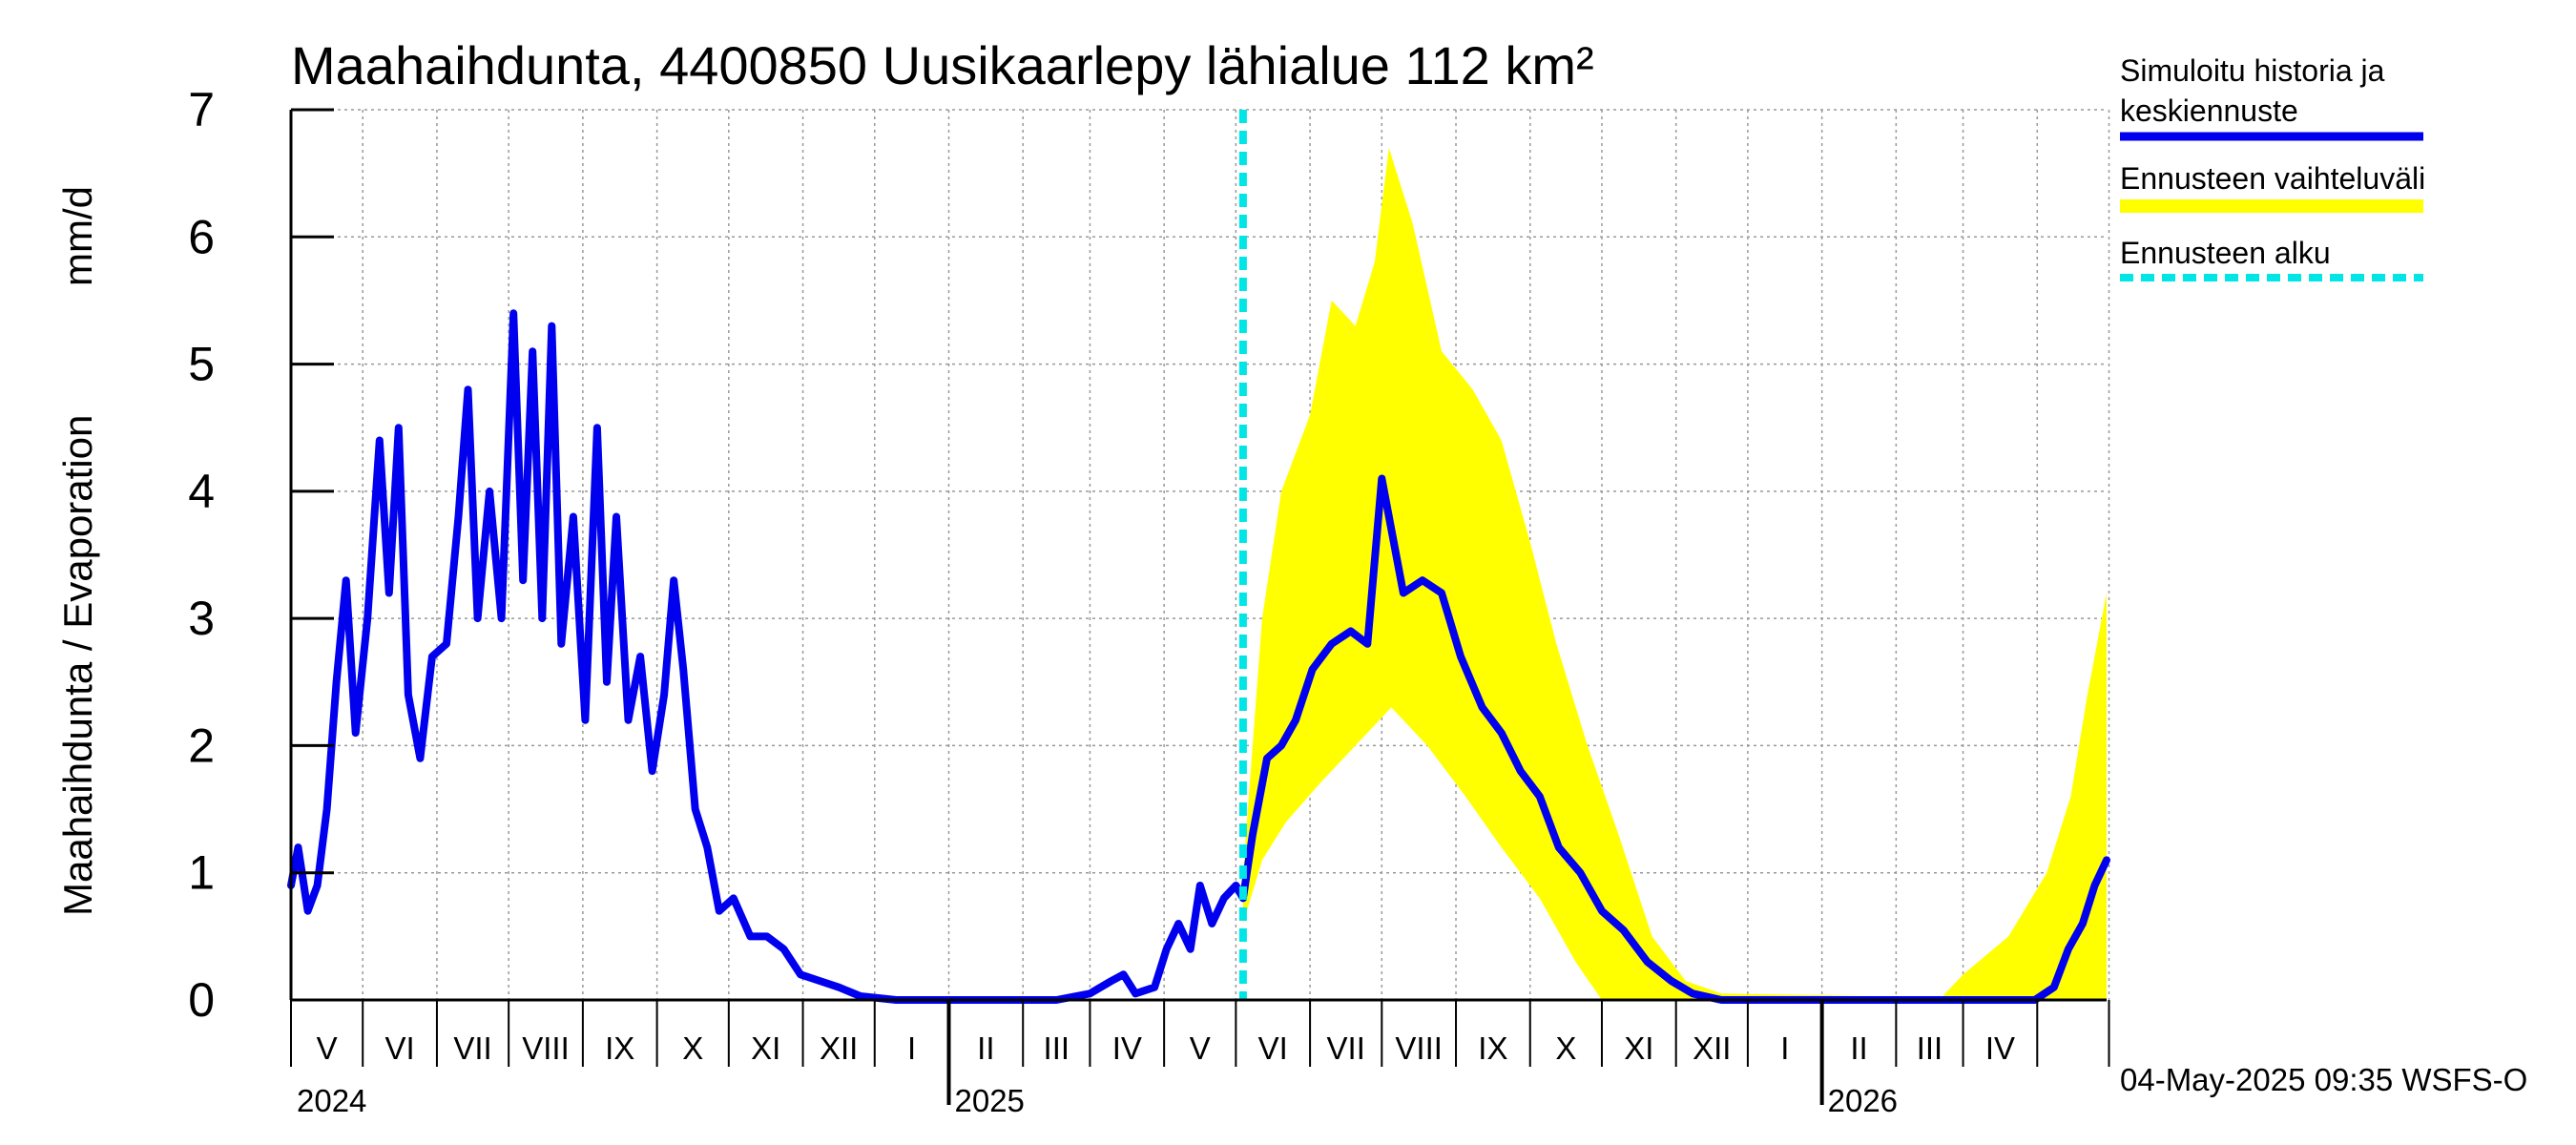 This screenshot has width=2576, height=1145. I want to click on y-axis-label: Maahaihdunta / Evaporation, so click(77, 665).